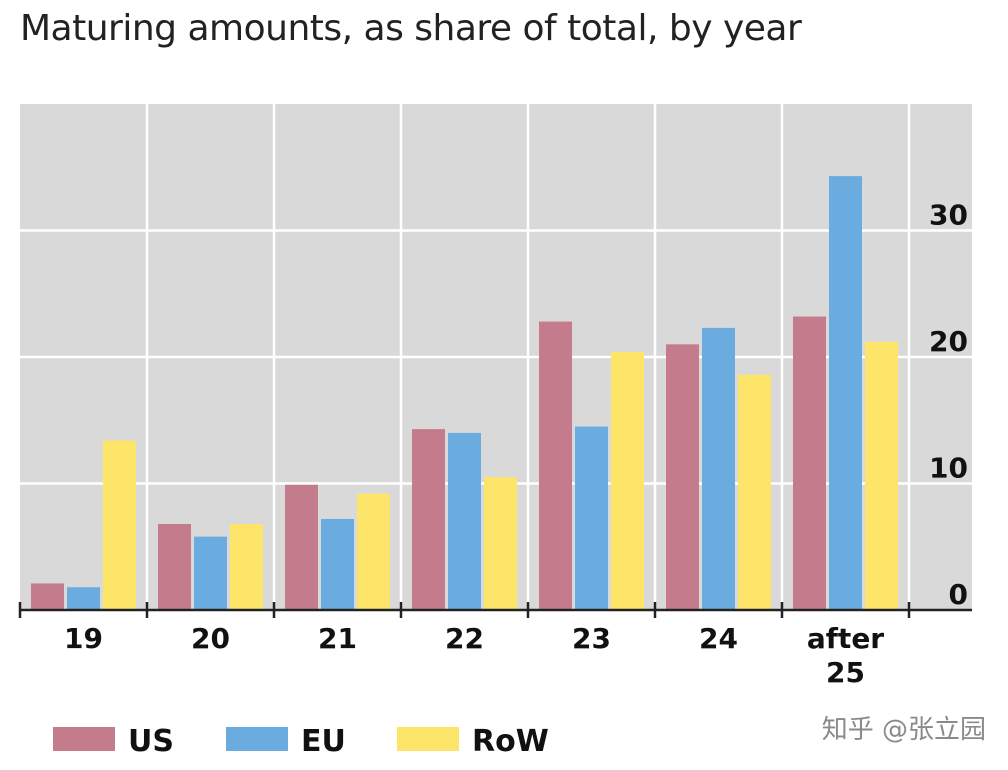 This screenshot has width=1008, height=770. Describe the element at coordinates (903, 730) in the screenshot. I see `watermark: 知乎 @张立园` at that location.